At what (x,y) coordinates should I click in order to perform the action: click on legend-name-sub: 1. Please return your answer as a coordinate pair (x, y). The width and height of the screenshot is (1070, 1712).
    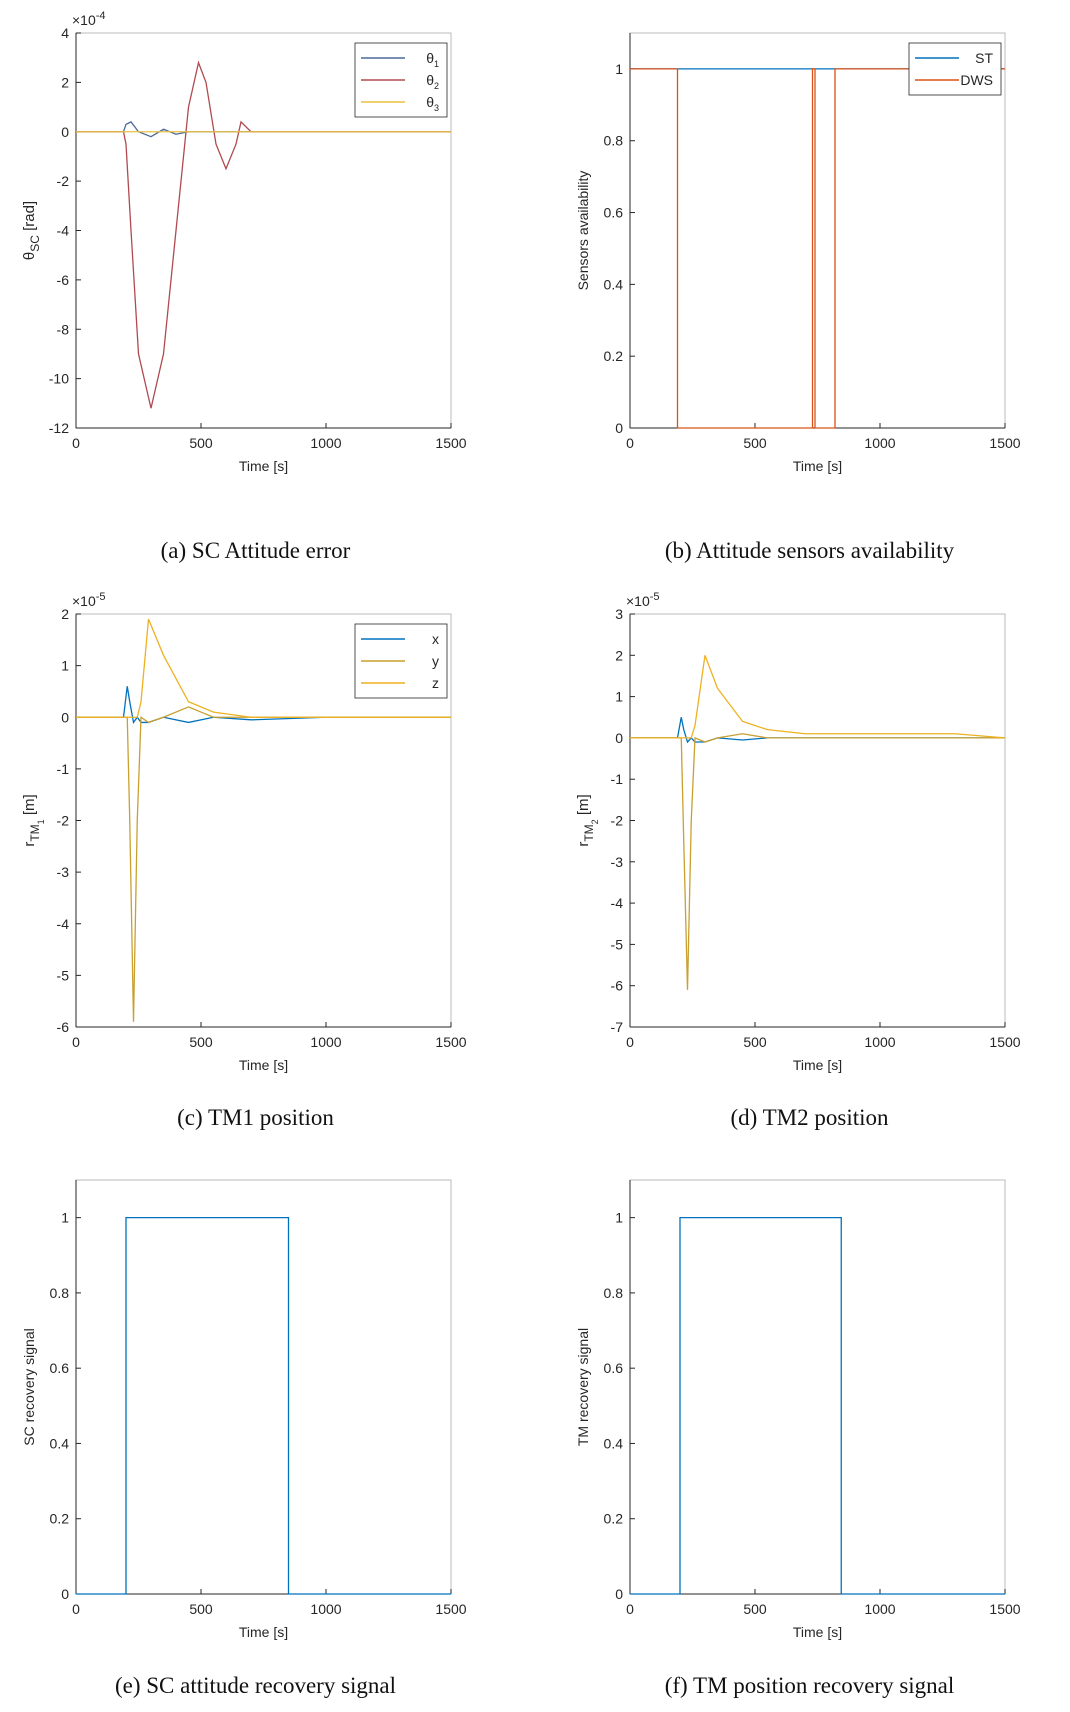
    Looking at the image, I should click on (436, 64).